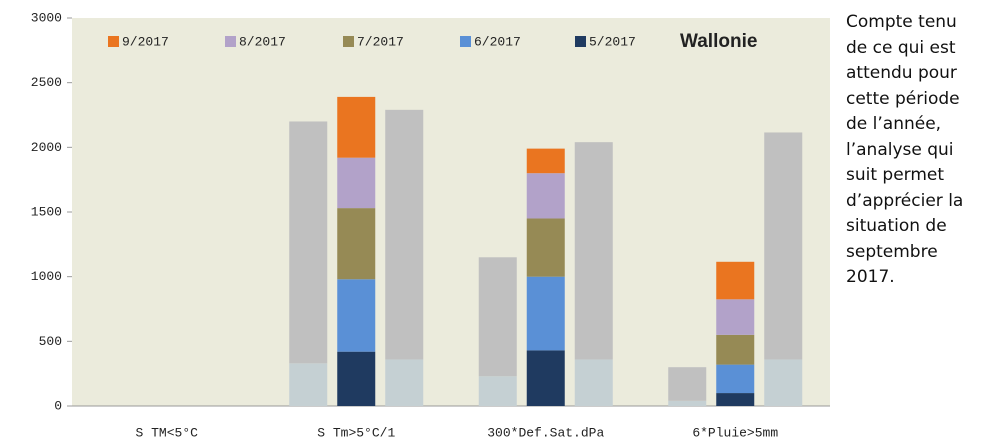 This screenshot has width=1008, height=447. I want to click on legend-label: 9/2017, so click(145, 41).